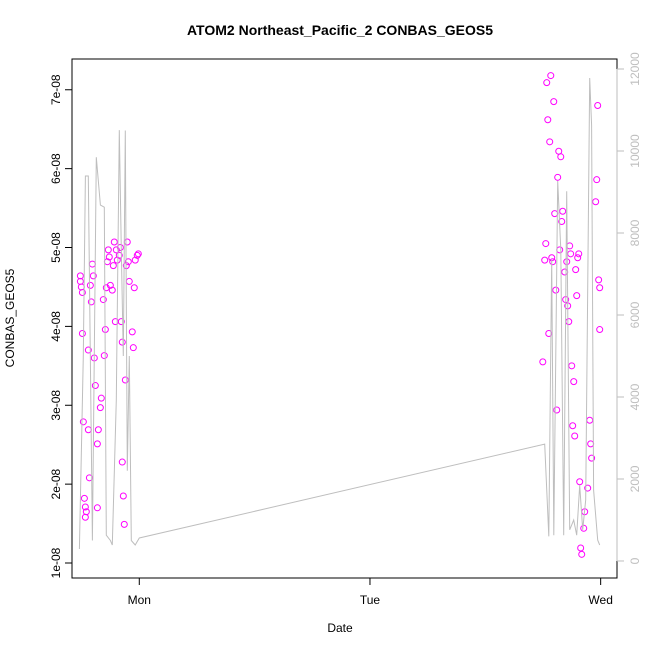 The image size is (650, 655). Describe the element at coordinates (56, 562) in the screenshot. I see `y-tick-label: 1e-08` at that location.